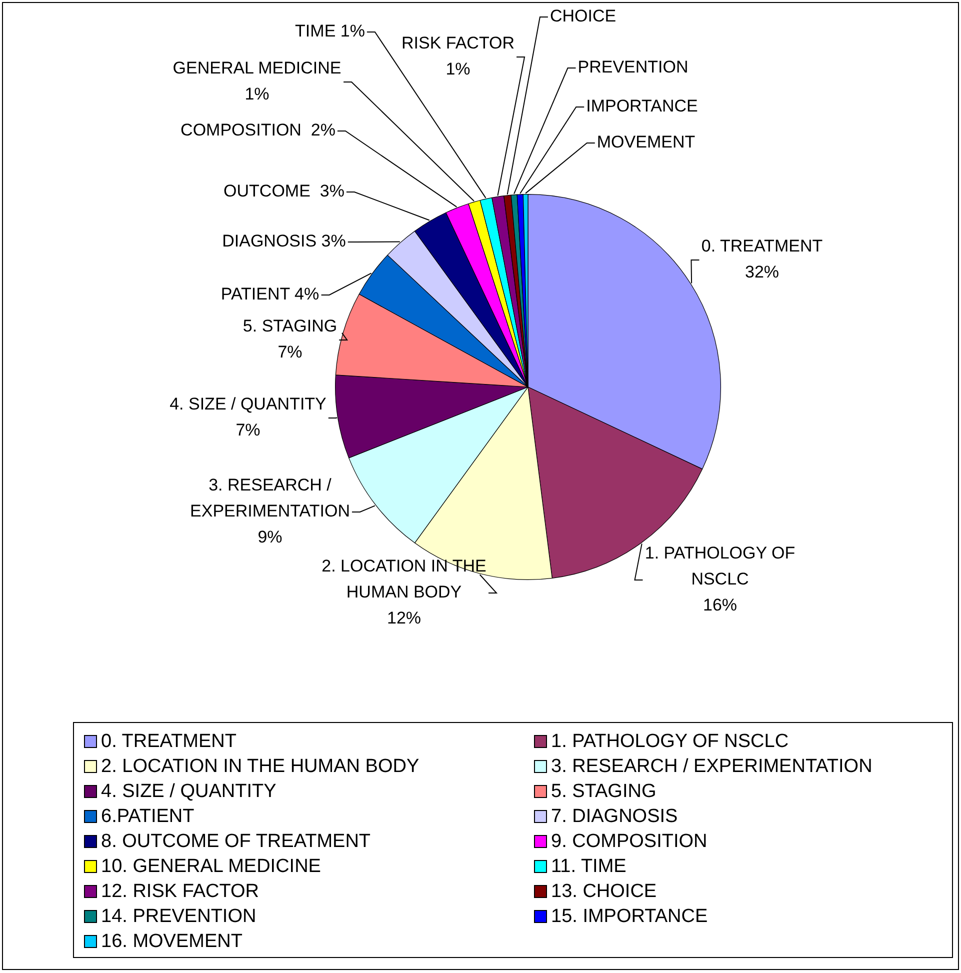 The width and height of the screenshot is (961, 973). What do you see at coordinates (290, 339) in the screenshot?
I see `data-label: 5. STAGING 7%` at bounding box center [290, 339].